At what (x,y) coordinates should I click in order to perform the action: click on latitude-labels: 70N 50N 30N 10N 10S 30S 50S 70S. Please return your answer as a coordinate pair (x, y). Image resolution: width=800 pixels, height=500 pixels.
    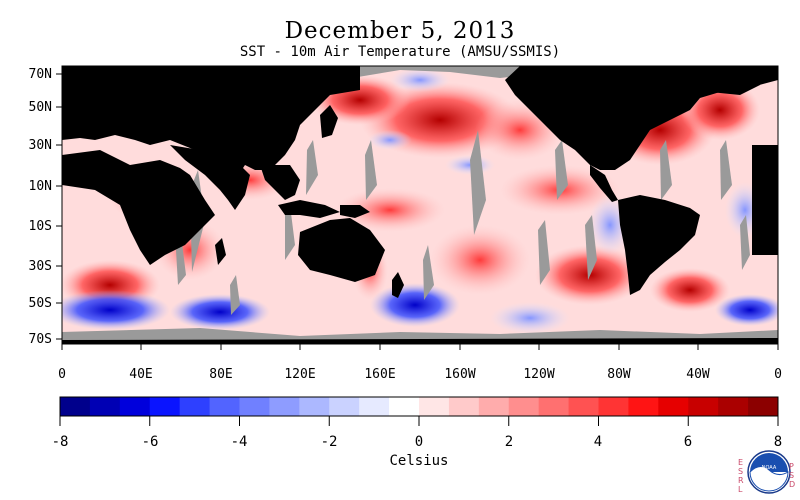
    Looking at the image, I should click on (40, 207).